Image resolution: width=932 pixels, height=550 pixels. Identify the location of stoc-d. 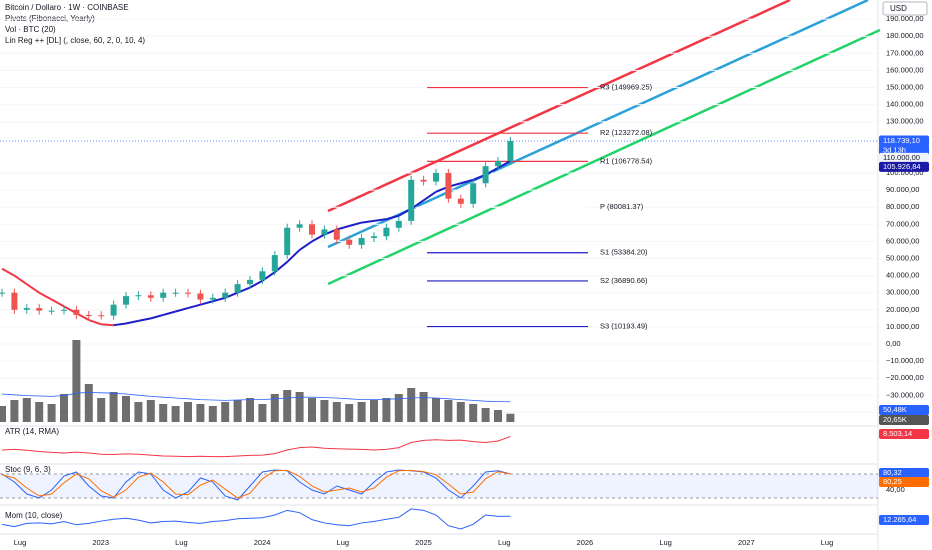
(256, 484).